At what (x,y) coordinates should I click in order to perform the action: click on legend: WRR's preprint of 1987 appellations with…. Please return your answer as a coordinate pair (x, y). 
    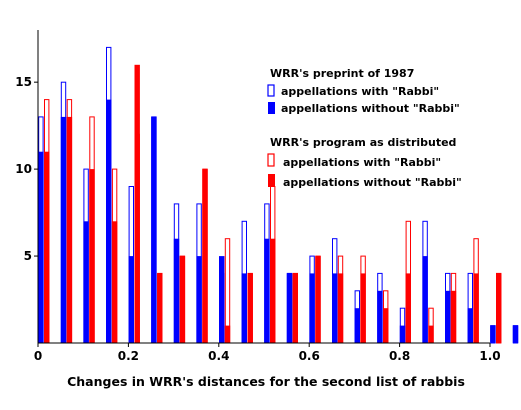
    Looking at the image, I should click on (364, 128).